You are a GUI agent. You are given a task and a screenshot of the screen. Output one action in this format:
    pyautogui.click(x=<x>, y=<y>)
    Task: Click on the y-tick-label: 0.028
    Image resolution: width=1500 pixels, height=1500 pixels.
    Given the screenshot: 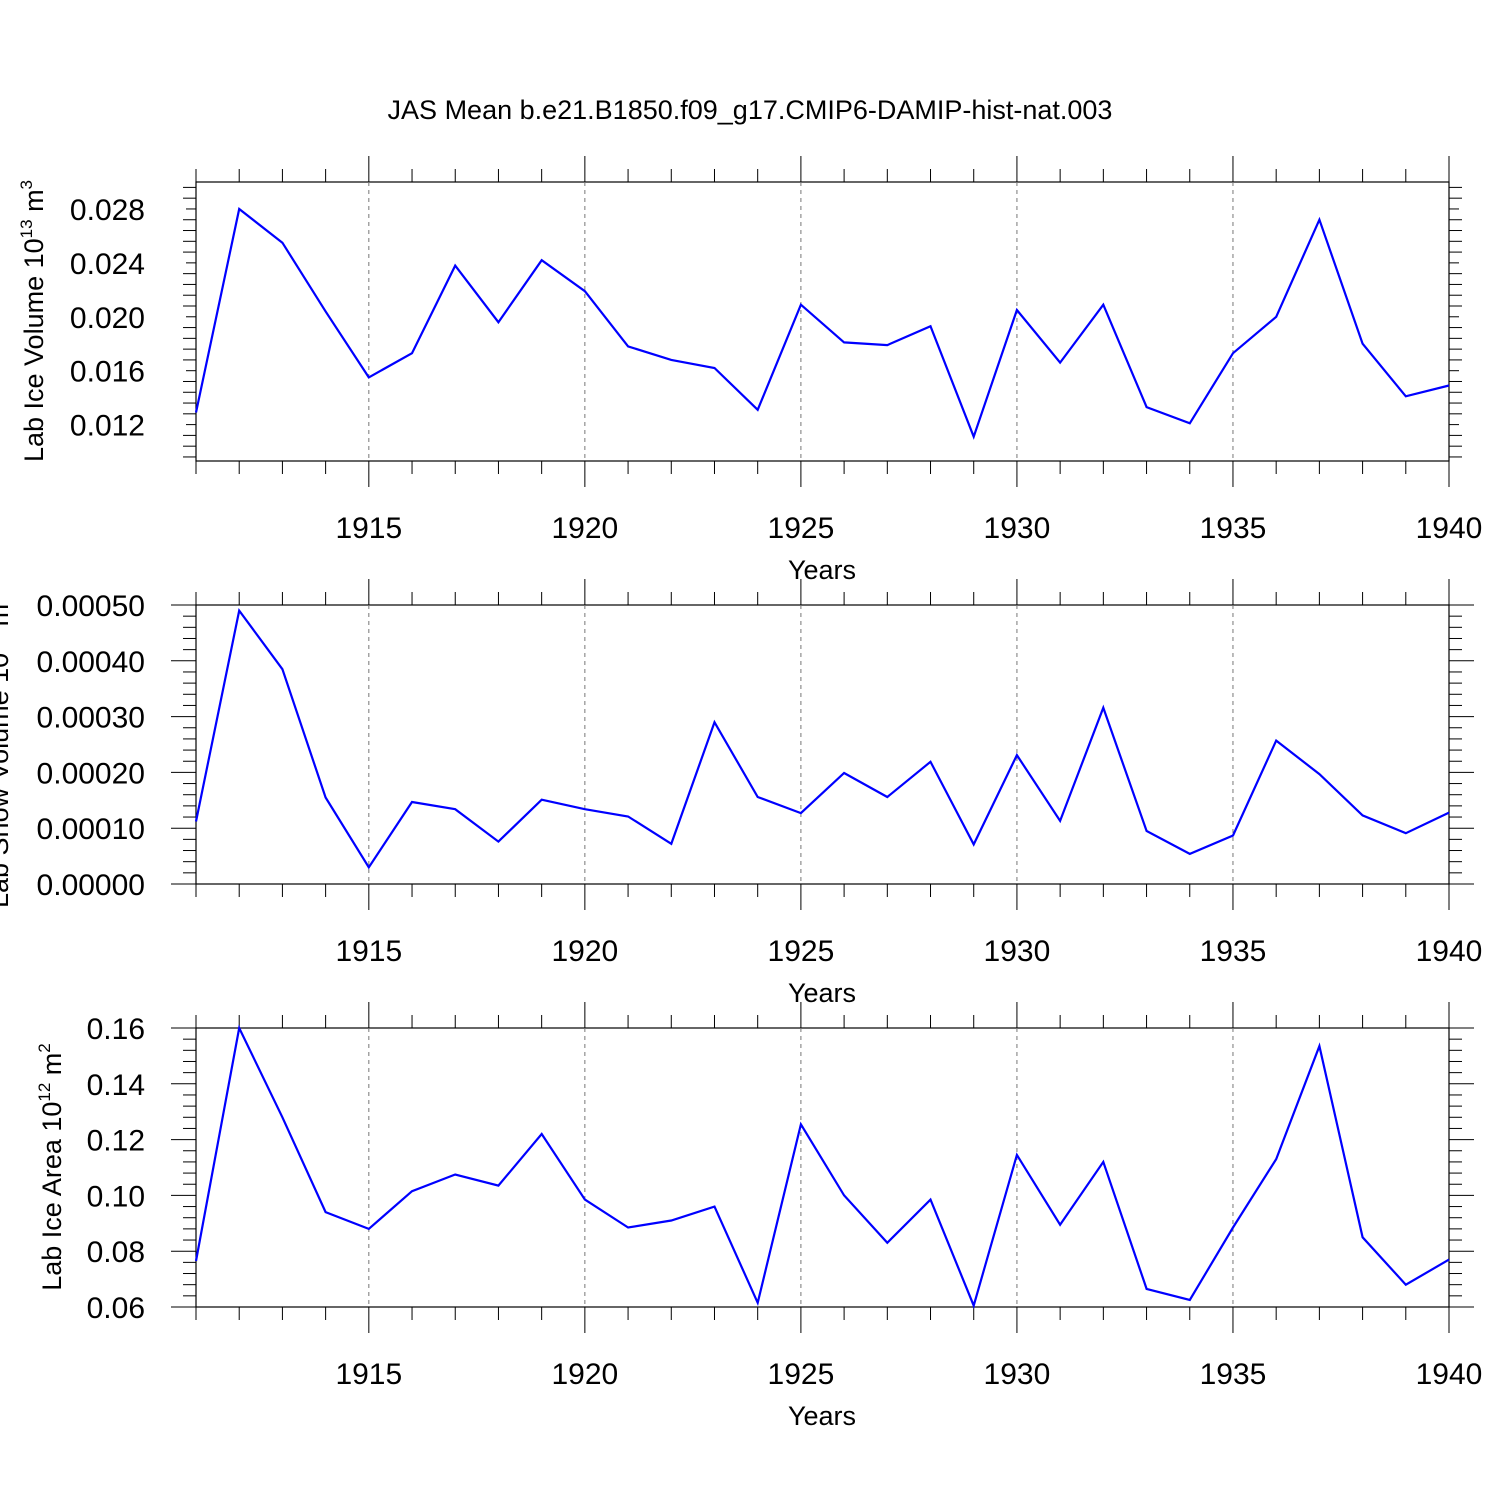 What is the action you would take?
    pyautogui.click(x=107, y=210)
    